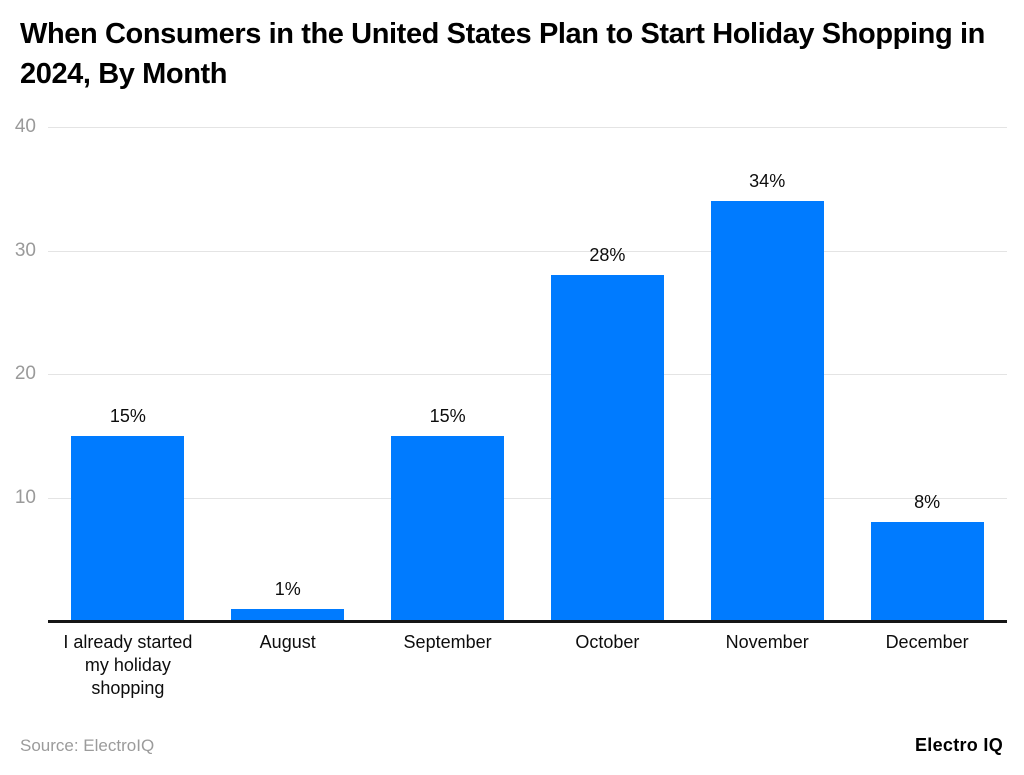 Image resolution: width=1024 pixels, height=775 pixels. I want to click on bar-value-label: 1%, so click(287, 588).